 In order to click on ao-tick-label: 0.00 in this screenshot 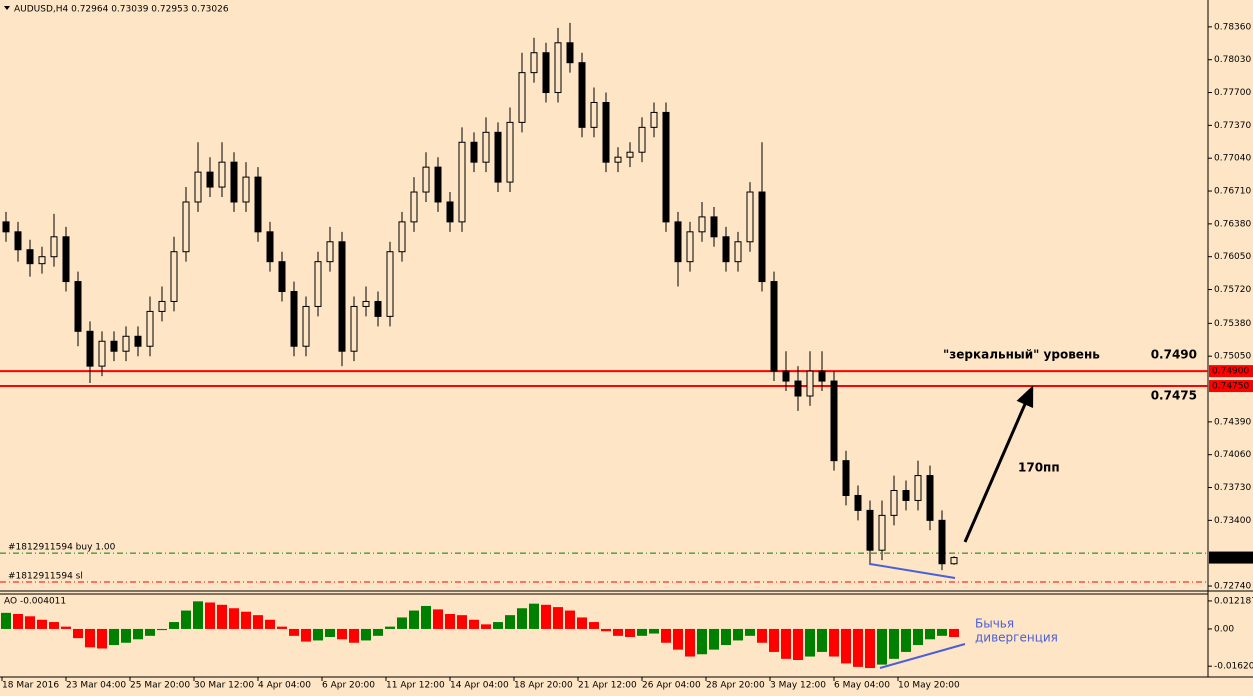, I will do `click(1224, 629)`.